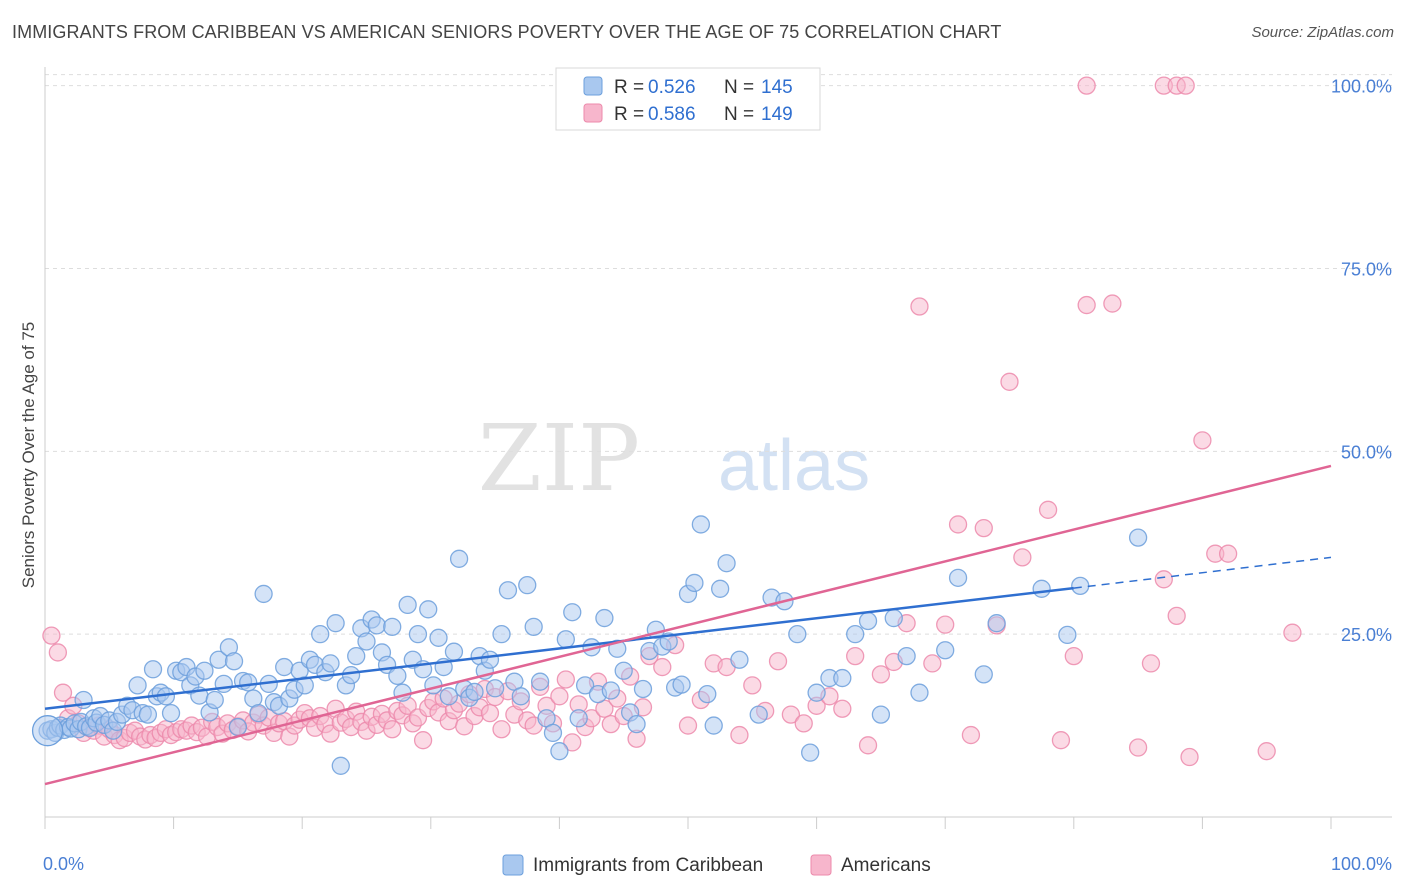  Describe the element at coordinates (1366, 269) in the screenshot. I see `y-tick-label: 75.0%` at that location.